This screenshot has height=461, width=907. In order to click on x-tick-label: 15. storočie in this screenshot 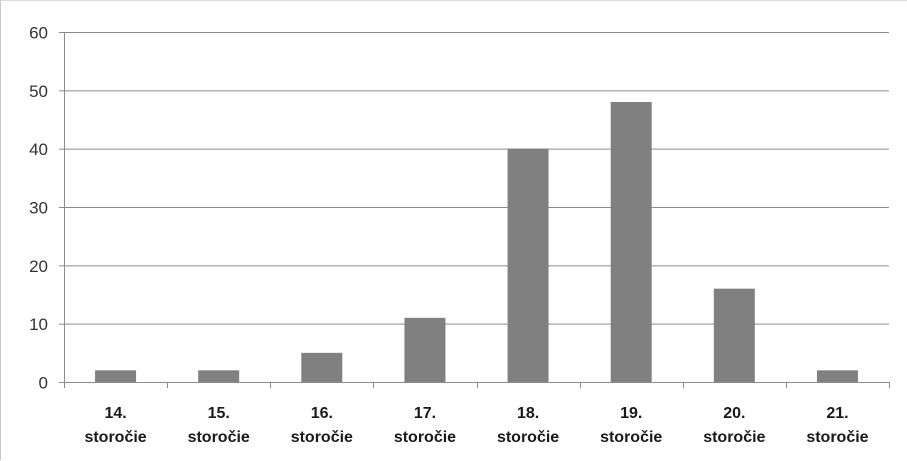, I will do `click(219, 425)`.